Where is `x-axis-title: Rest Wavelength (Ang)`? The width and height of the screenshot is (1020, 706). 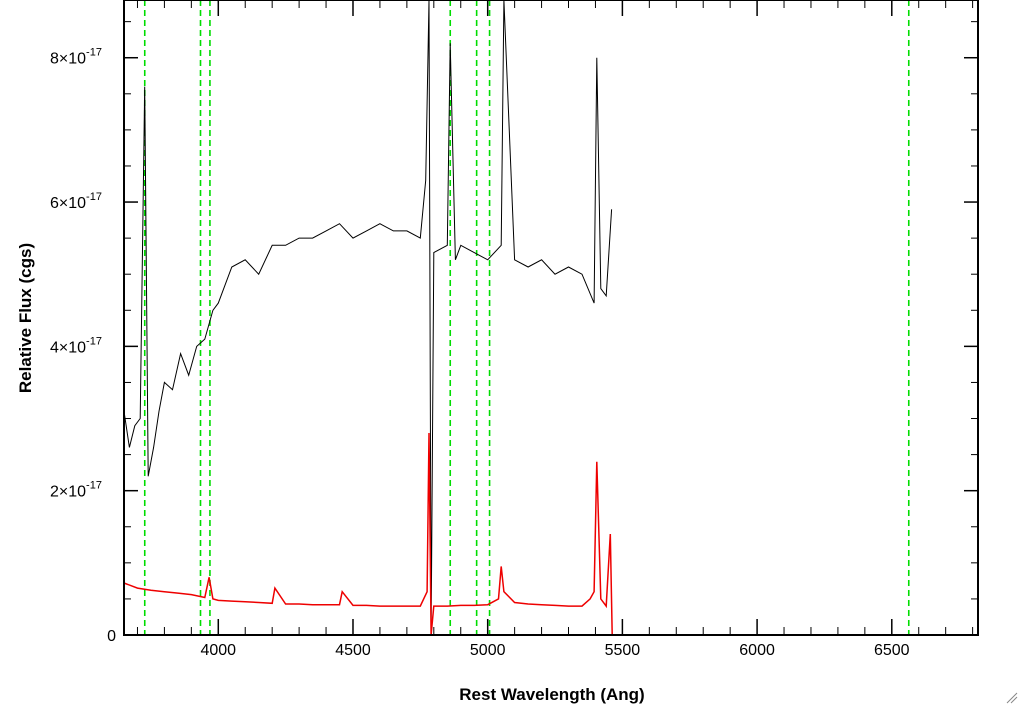 x-axis-title: Rest Wavelength (Ang) is located at coordinates (551, 694).